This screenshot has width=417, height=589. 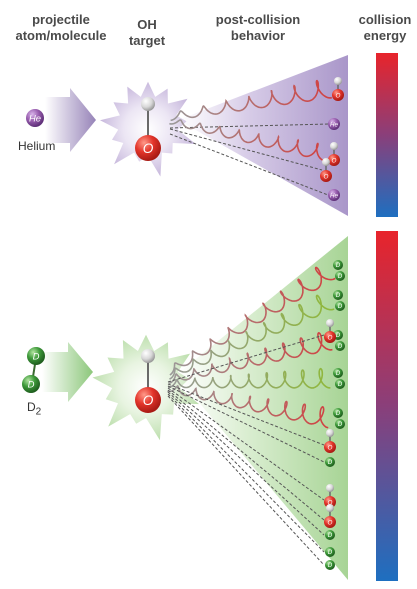 I want to click on bottom-dash-6-d: D, so click(x=330, y=535).